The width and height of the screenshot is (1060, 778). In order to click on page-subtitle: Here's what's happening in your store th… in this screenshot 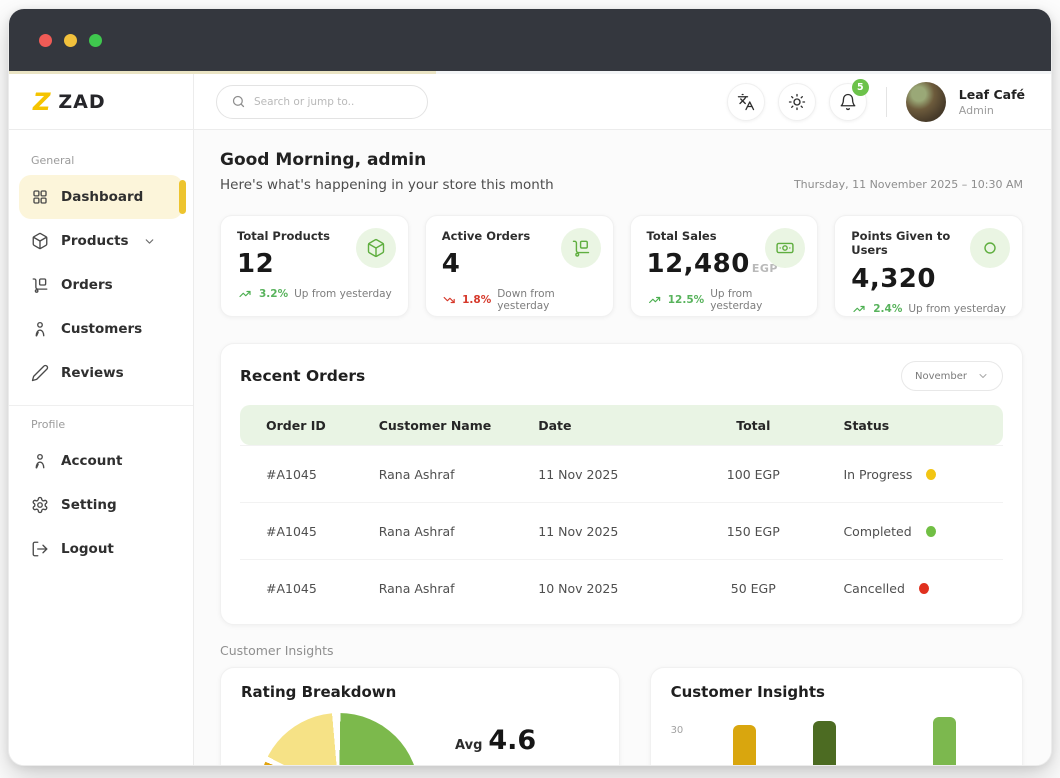, I will do `click(387, 185)`.